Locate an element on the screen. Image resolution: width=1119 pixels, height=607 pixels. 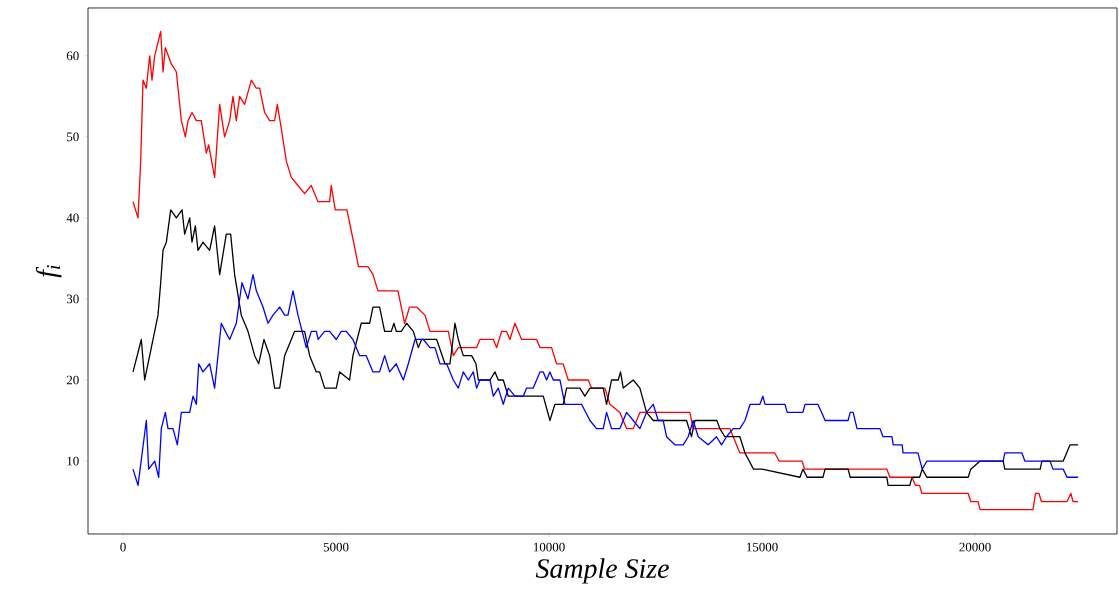
x-tick-label: 15000 is located at coordinates (762, 547).